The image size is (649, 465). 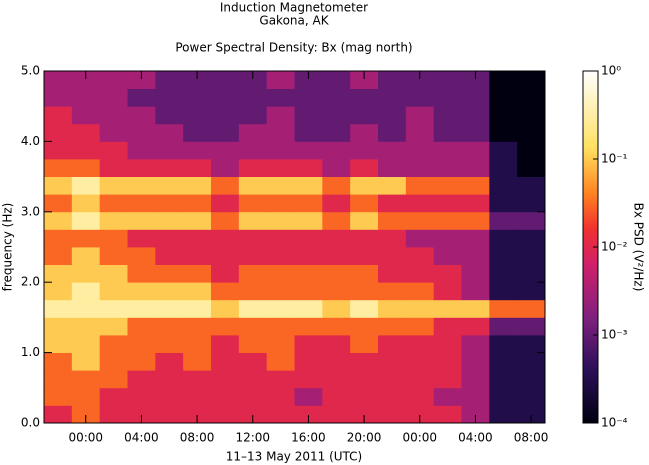 What do you see at coordinates (419, 438) in the screenshot?
I see `x-tick-label: 00:00` at bounding box center [419, 438].